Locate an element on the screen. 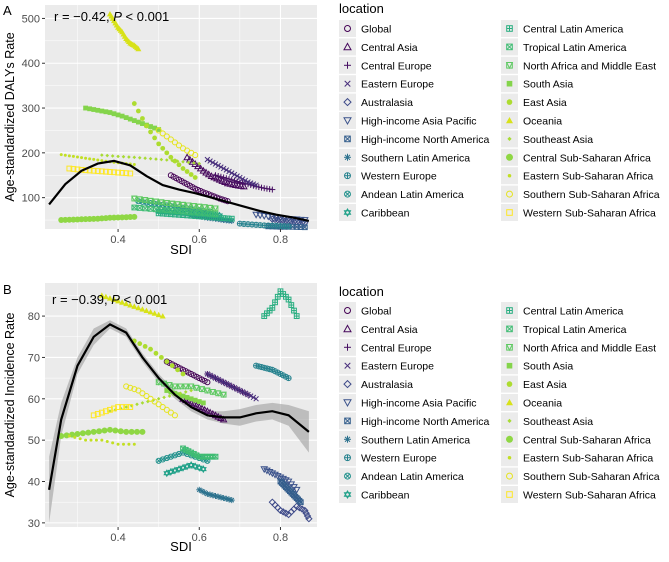  legend-item-central-sub-saharan-africa: Central Sub-Saharan Africa is located at coordinates (576, 439).